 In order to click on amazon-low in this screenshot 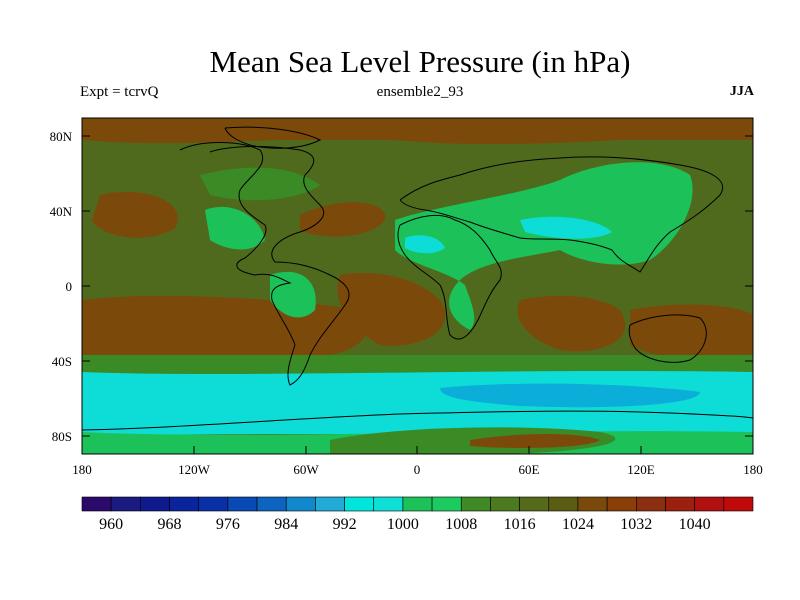, I will do `click(293, 294)`.